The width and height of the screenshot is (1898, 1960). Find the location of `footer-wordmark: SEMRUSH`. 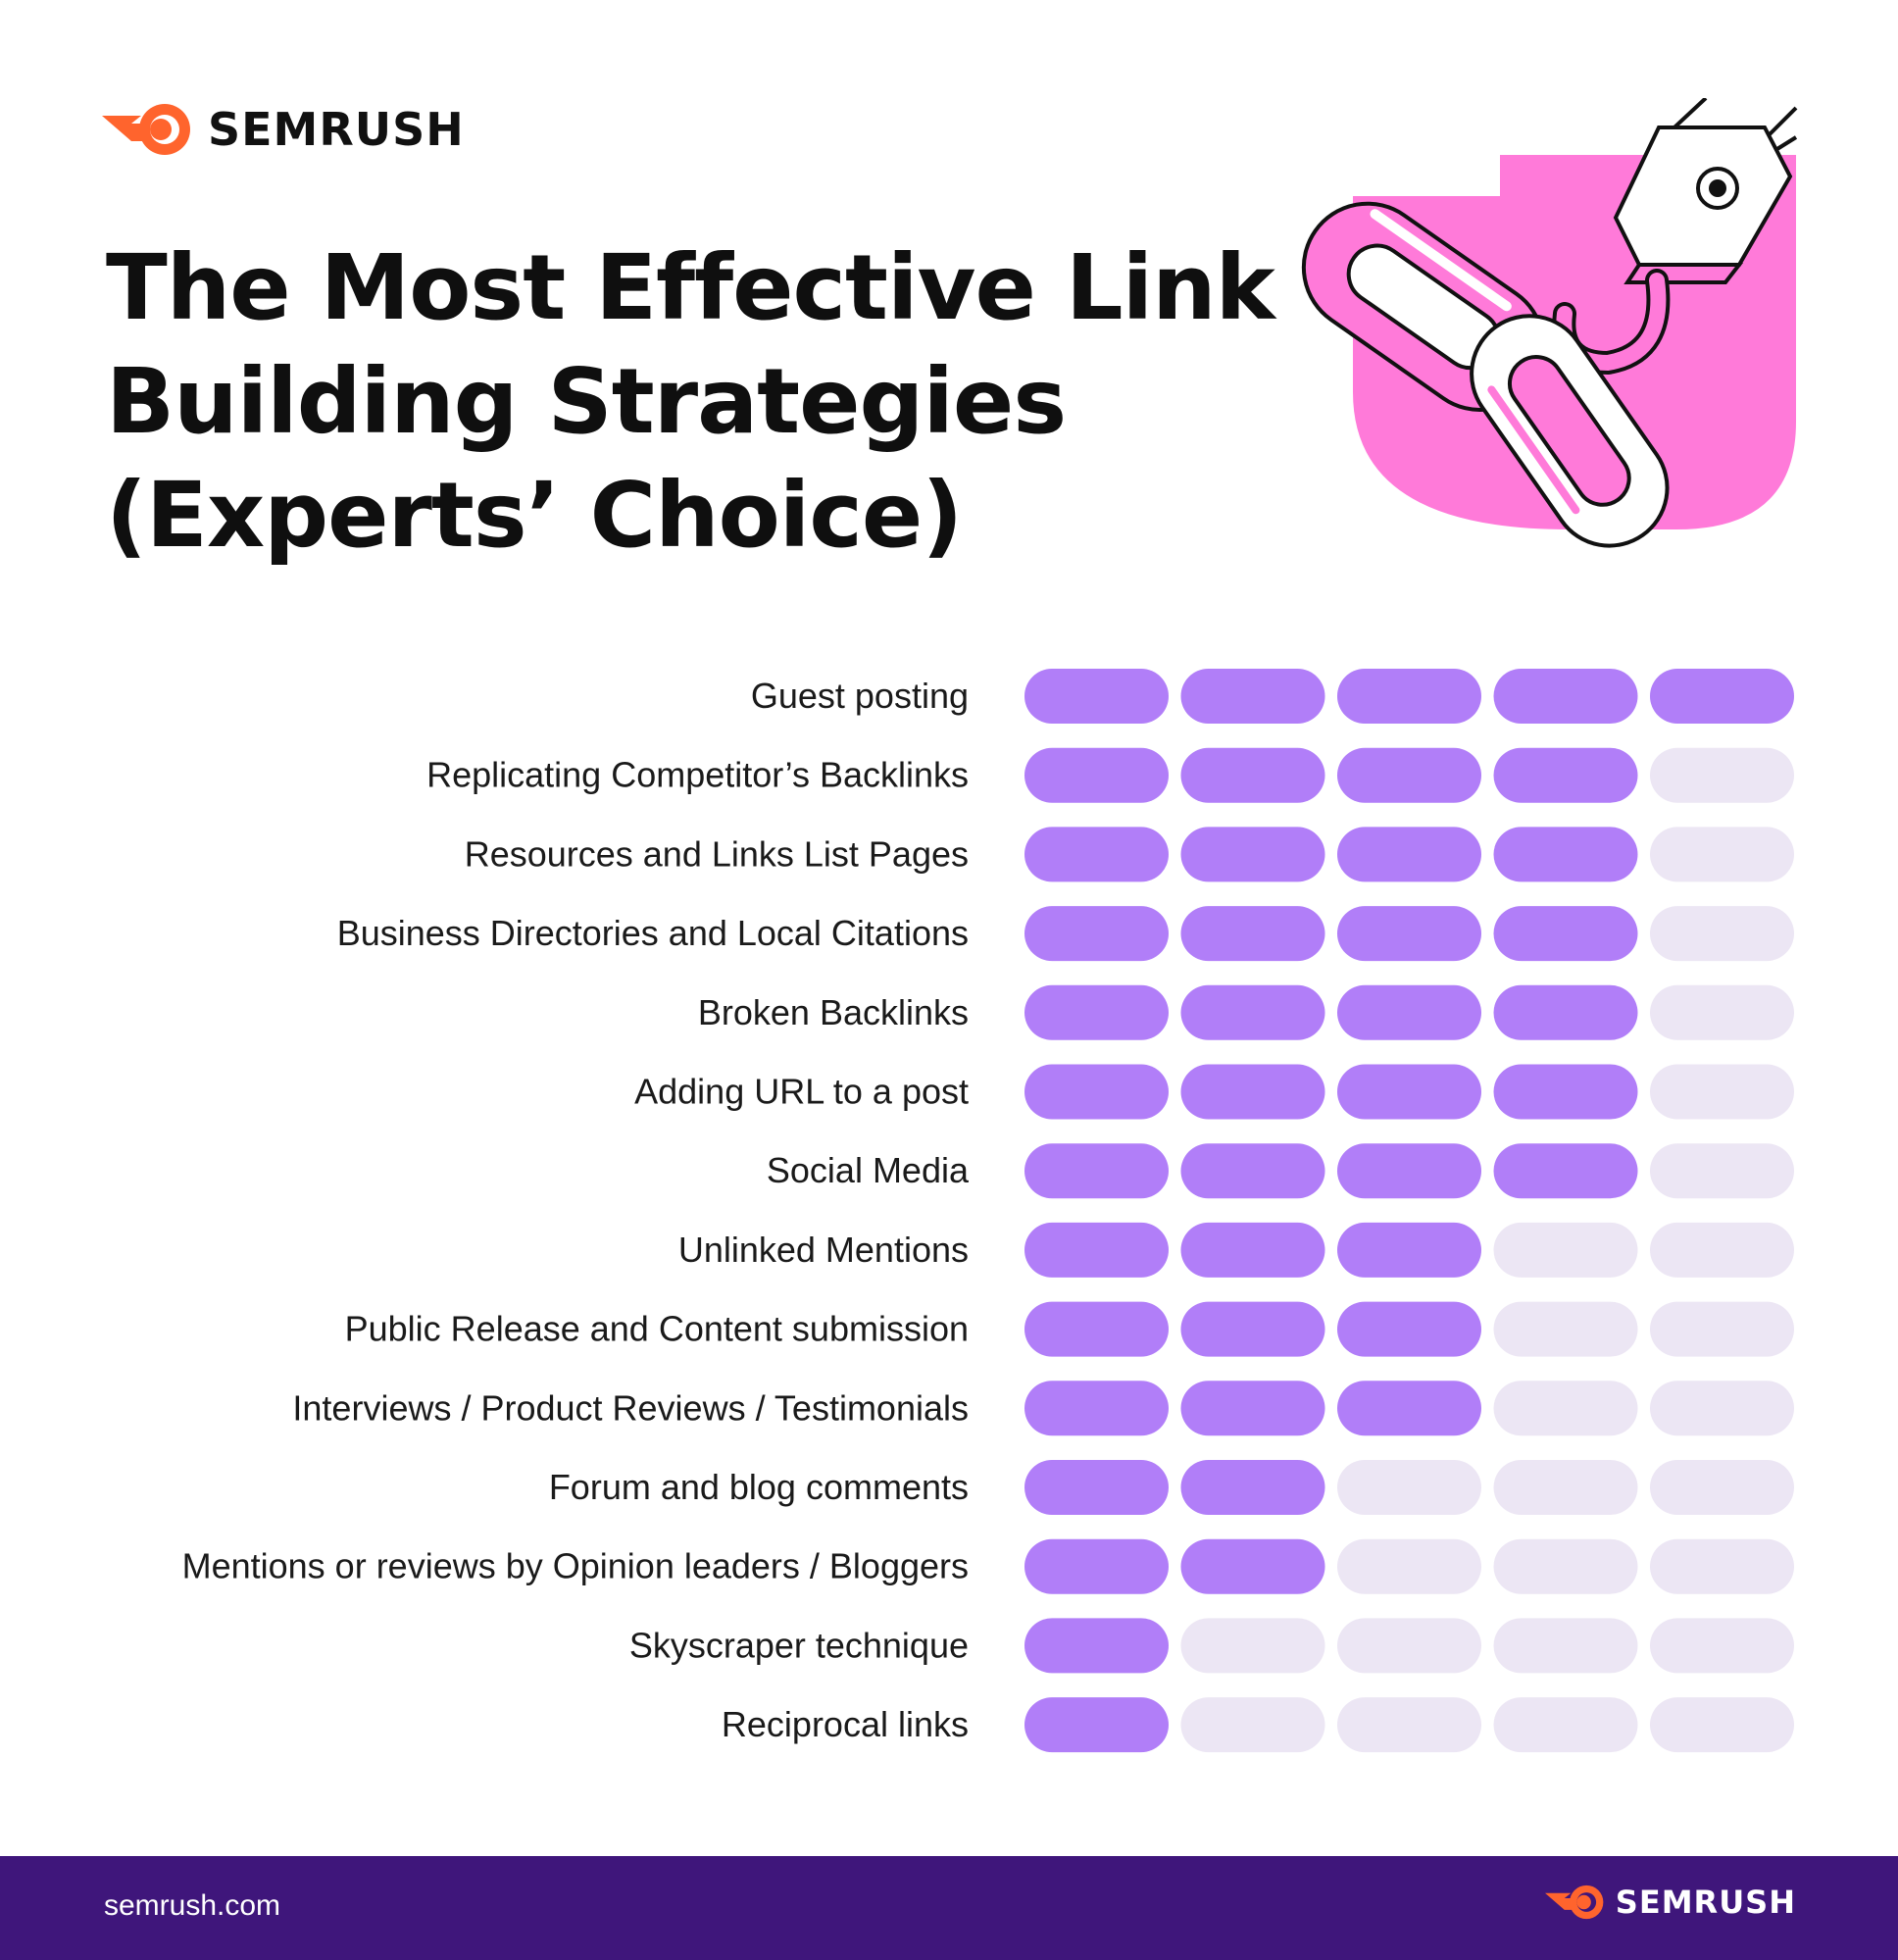

footer-wordmark: SEMRUSH is located at coordinates (1705, 1903).